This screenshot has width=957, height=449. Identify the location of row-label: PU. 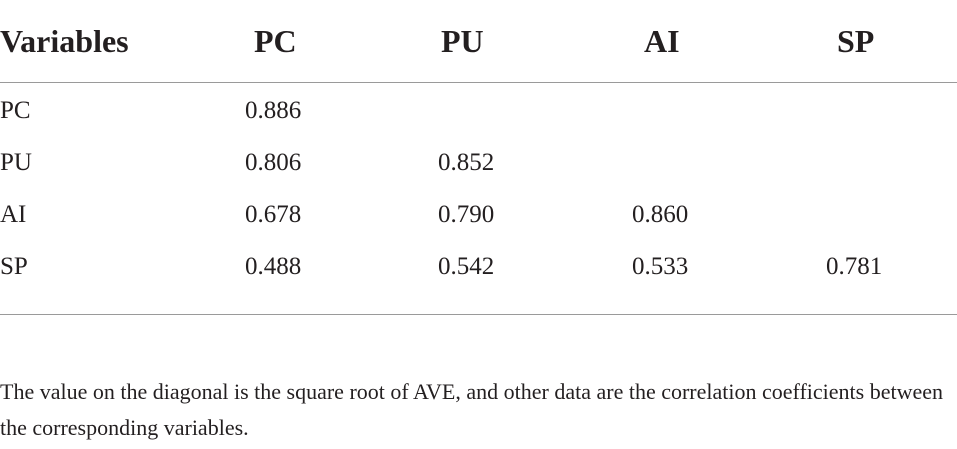
(16, 162).